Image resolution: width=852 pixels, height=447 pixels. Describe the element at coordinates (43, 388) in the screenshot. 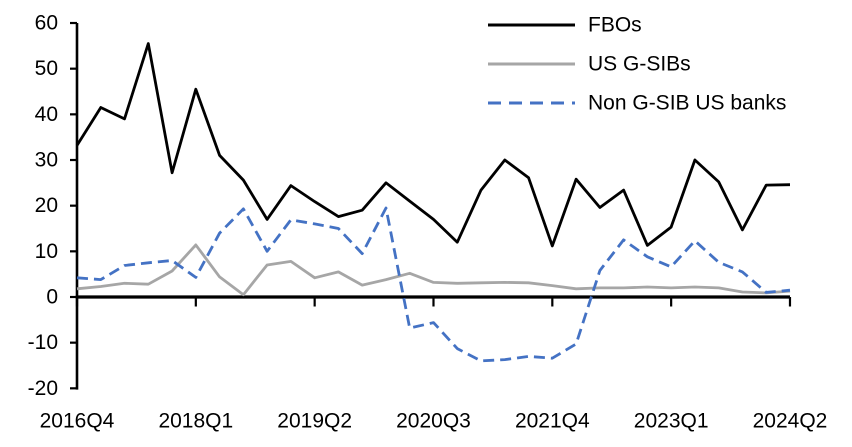

I see `y-tick-label: -20` at that location.